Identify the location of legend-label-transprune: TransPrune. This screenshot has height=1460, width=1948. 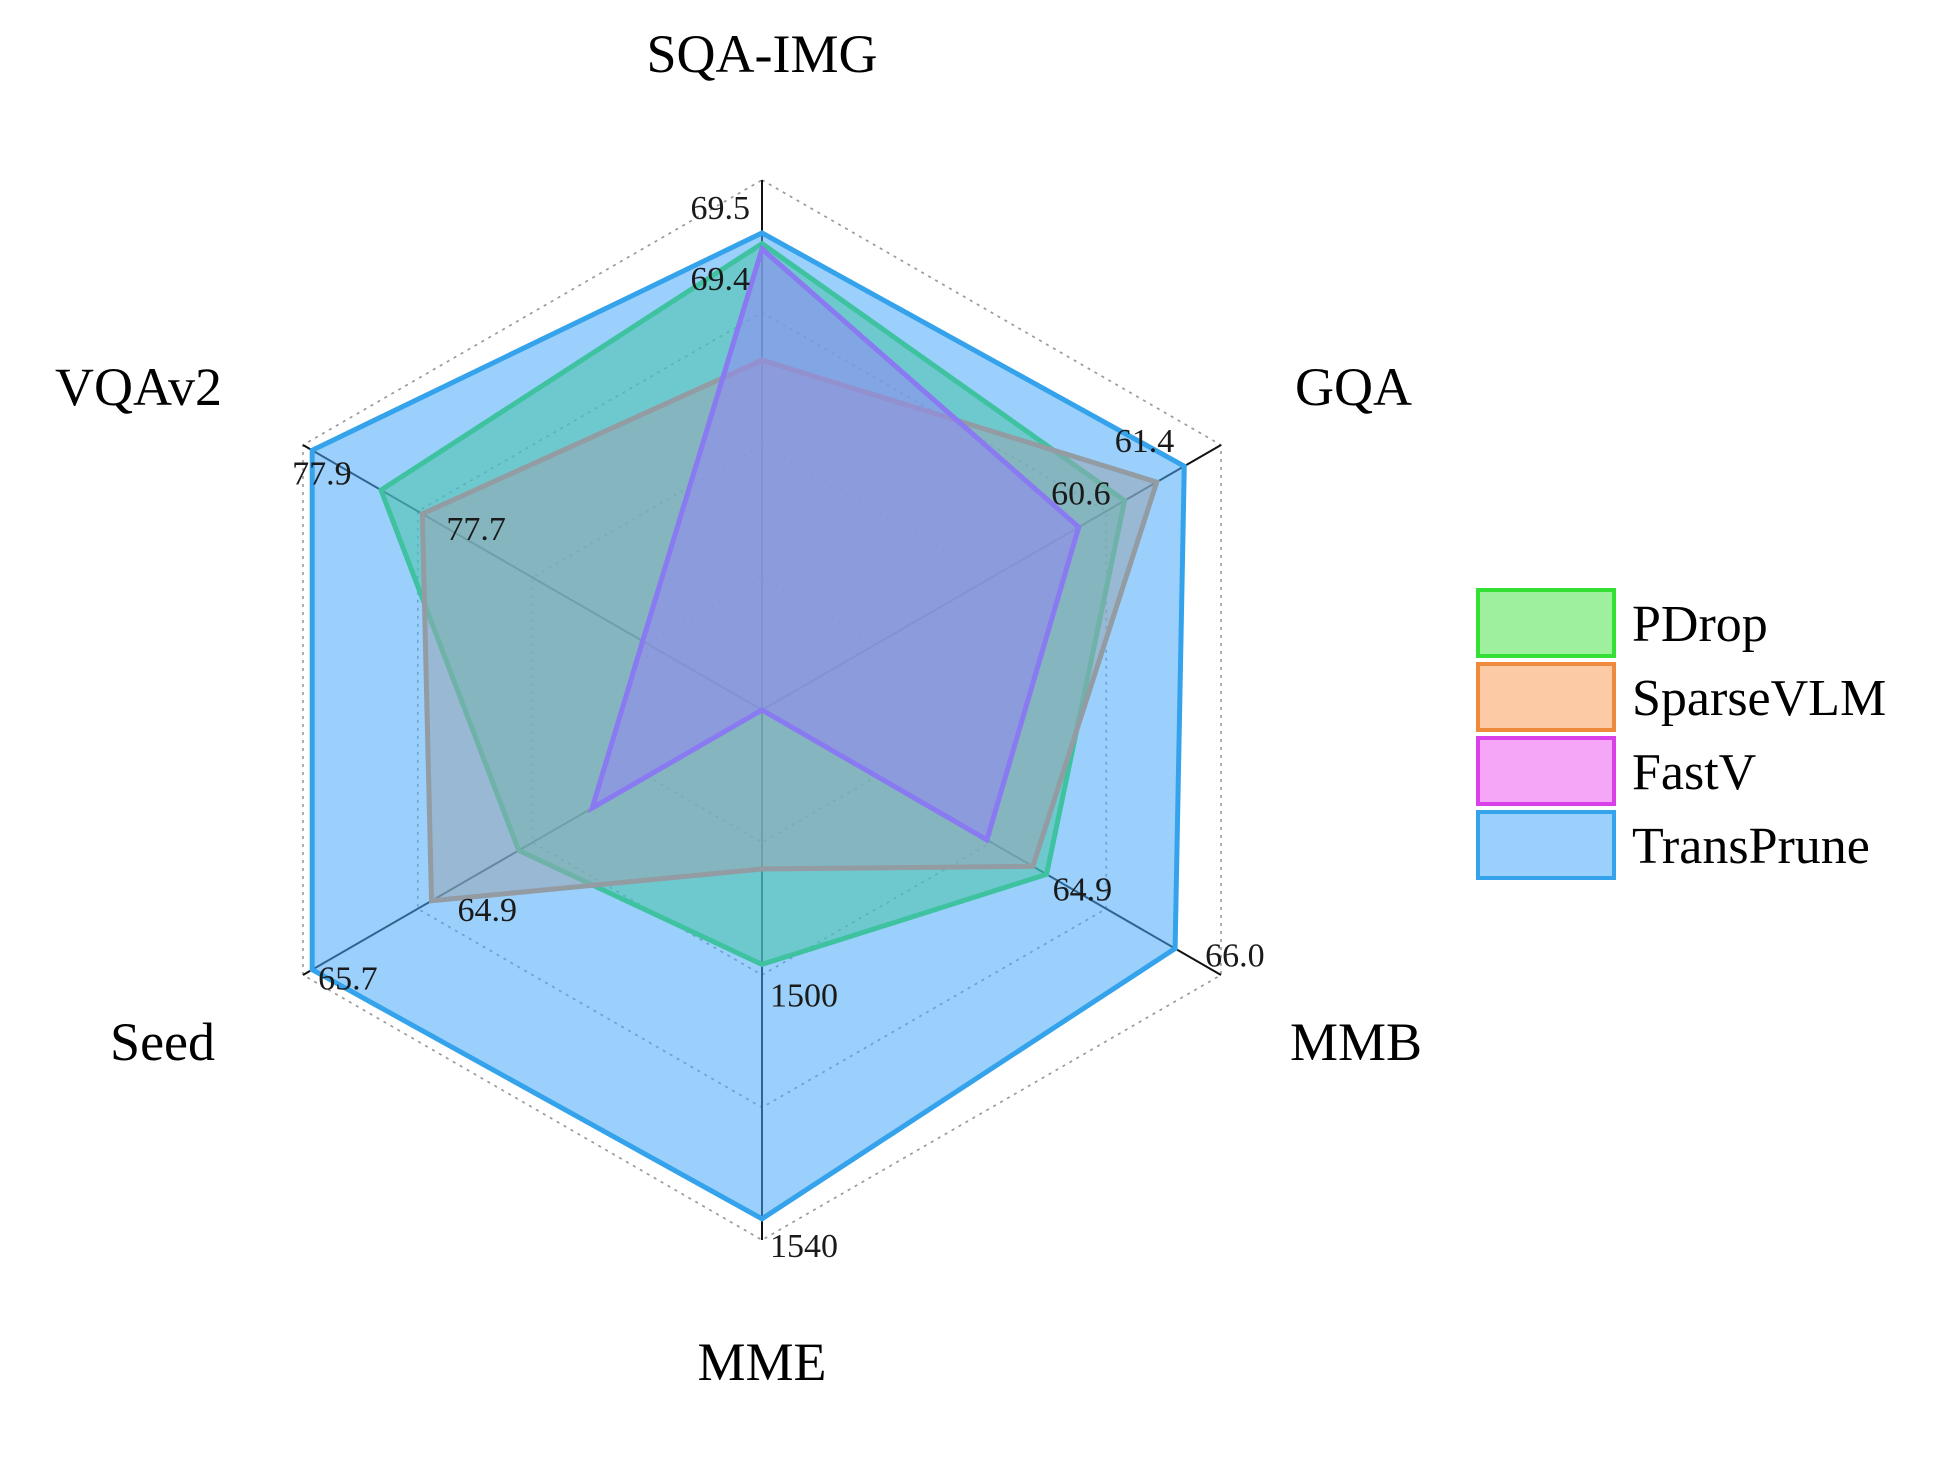
(1751, 846).